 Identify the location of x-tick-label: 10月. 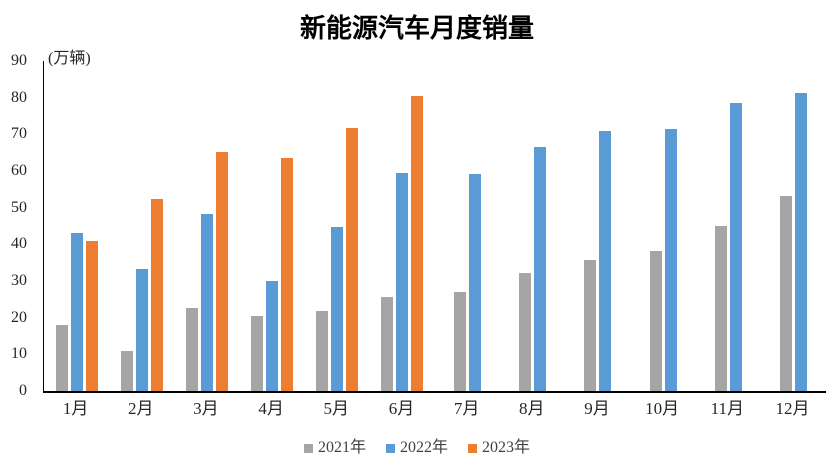
(662, 408).